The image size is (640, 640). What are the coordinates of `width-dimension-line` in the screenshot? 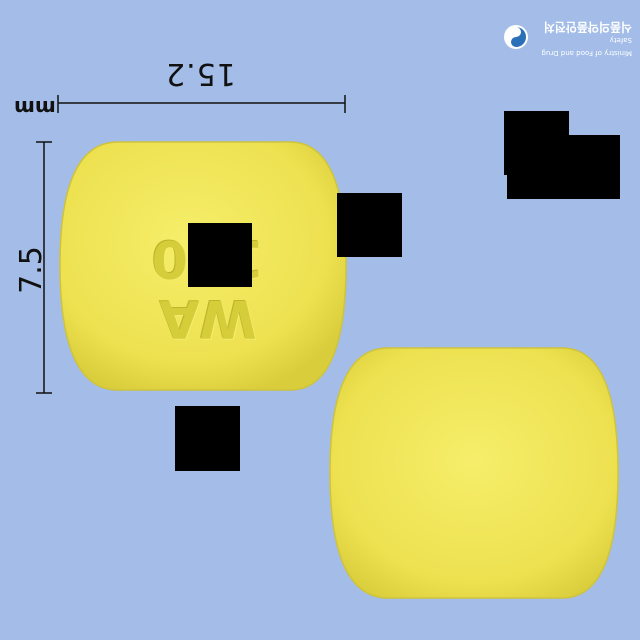 It's located at (201, 104).